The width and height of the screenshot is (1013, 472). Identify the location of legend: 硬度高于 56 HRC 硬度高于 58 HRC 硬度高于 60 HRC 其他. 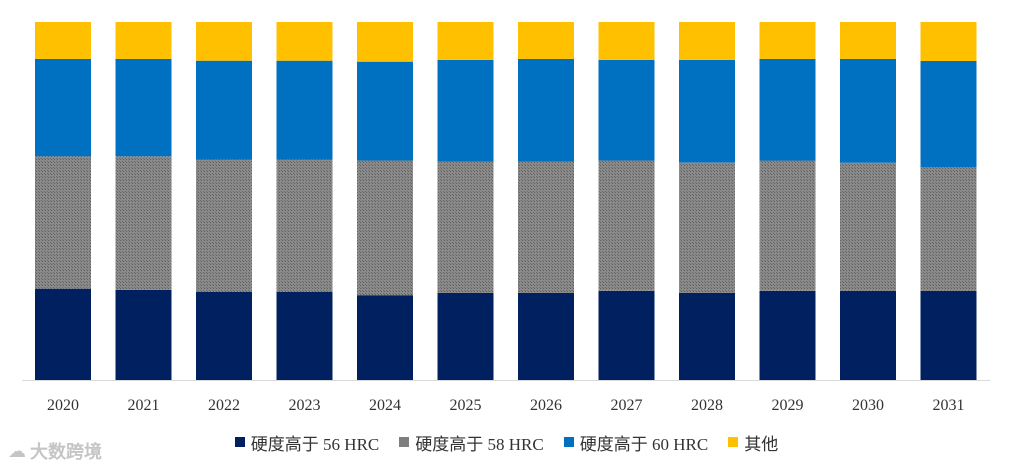
(506, 442).